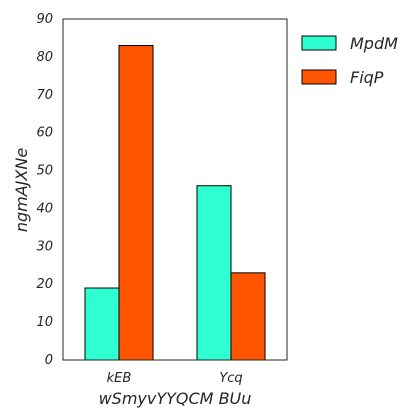 This screenshot has height=420, width=420. Describe the element at coordinates (175, 398) in the screenshot. I see `x-axis-label: wSmyvYYQCM BUu` at that location.